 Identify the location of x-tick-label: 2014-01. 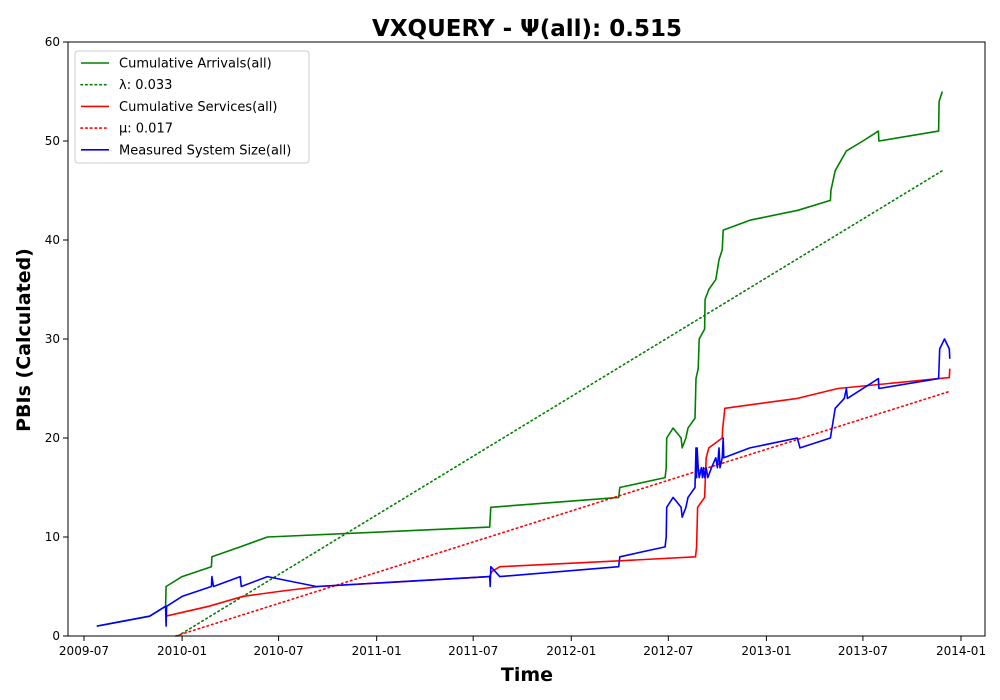
(961, 651).